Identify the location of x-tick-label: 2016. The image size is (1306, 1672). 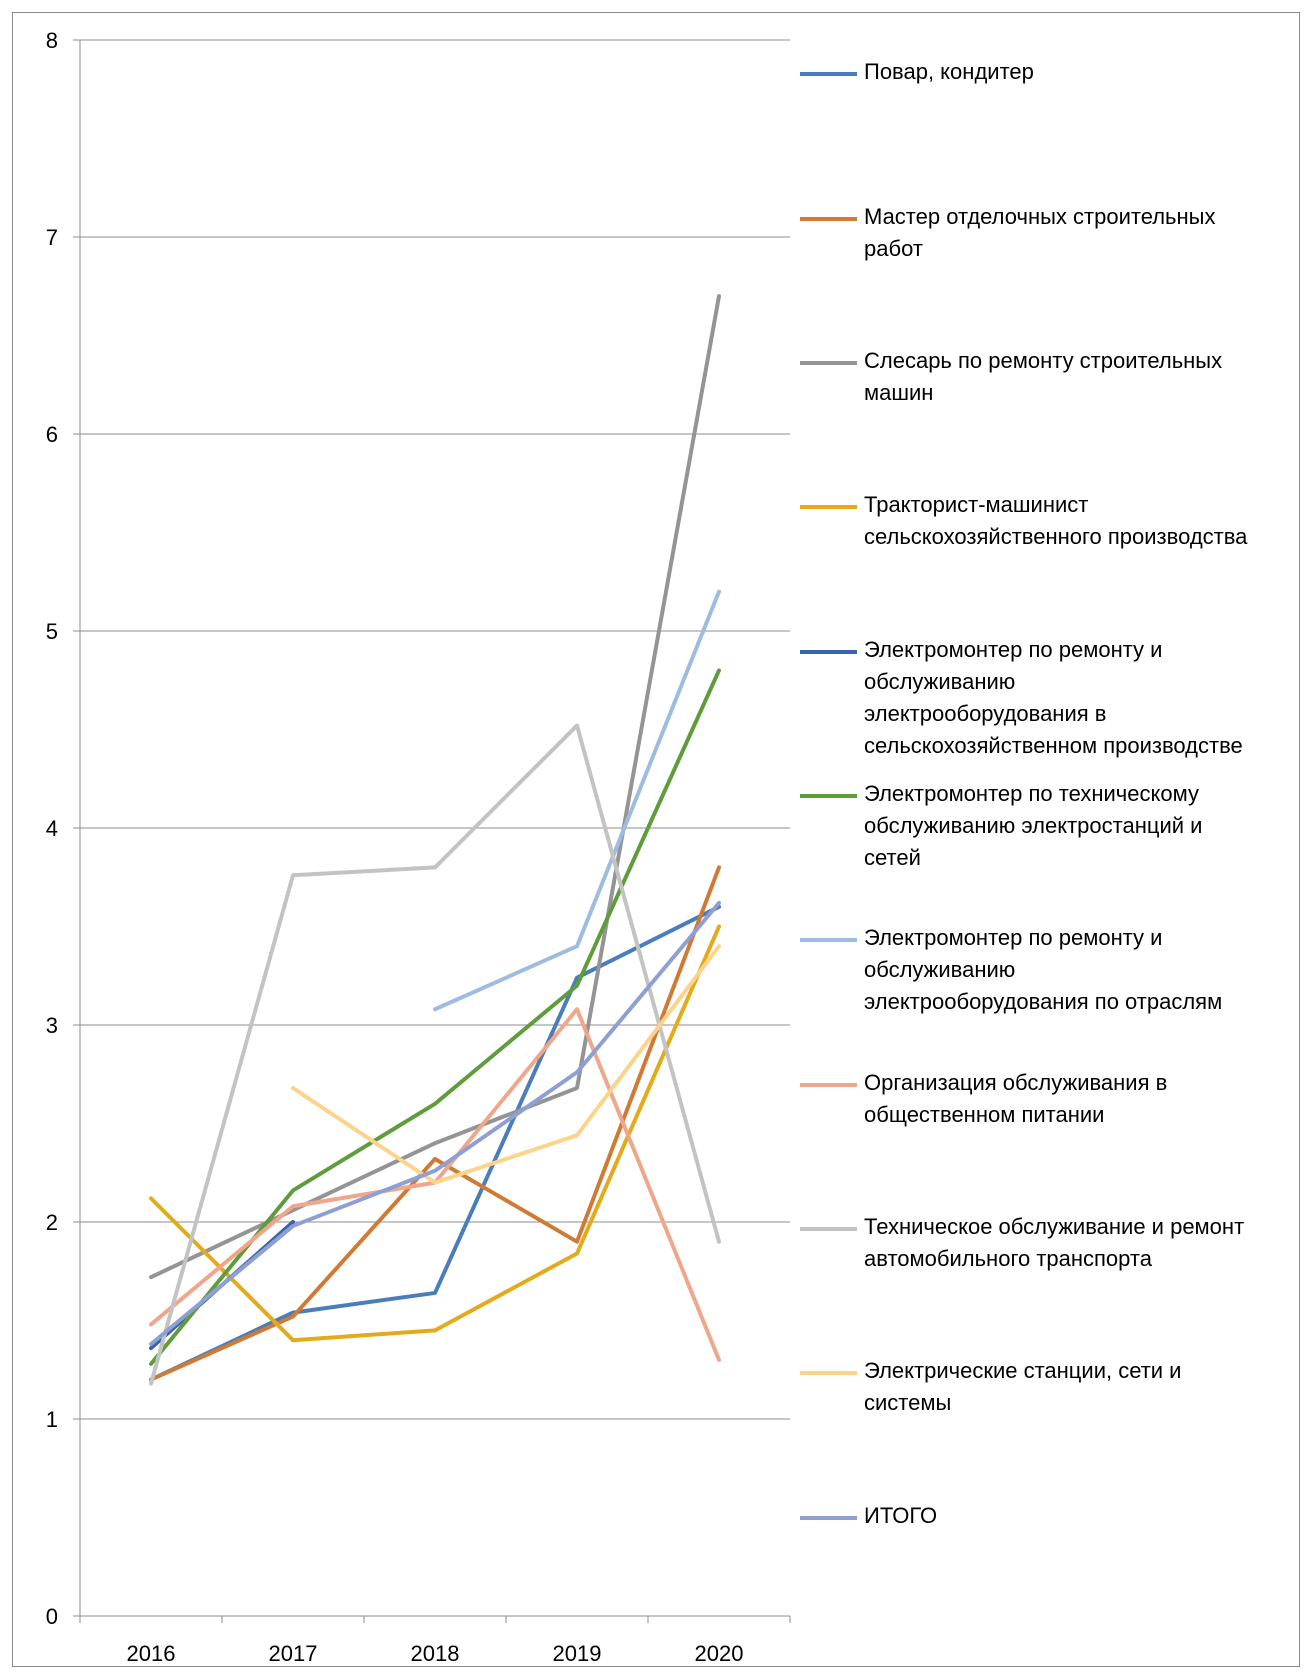
(151, 1653).